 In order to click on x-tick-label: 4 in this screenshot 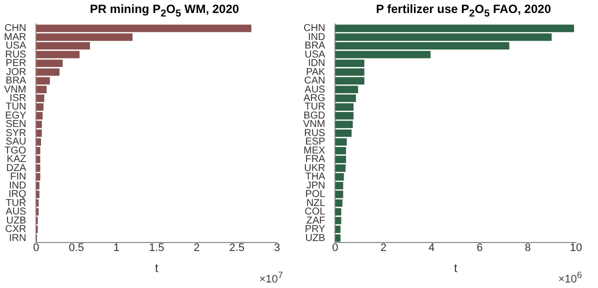, I will do `click(431, 248)`.